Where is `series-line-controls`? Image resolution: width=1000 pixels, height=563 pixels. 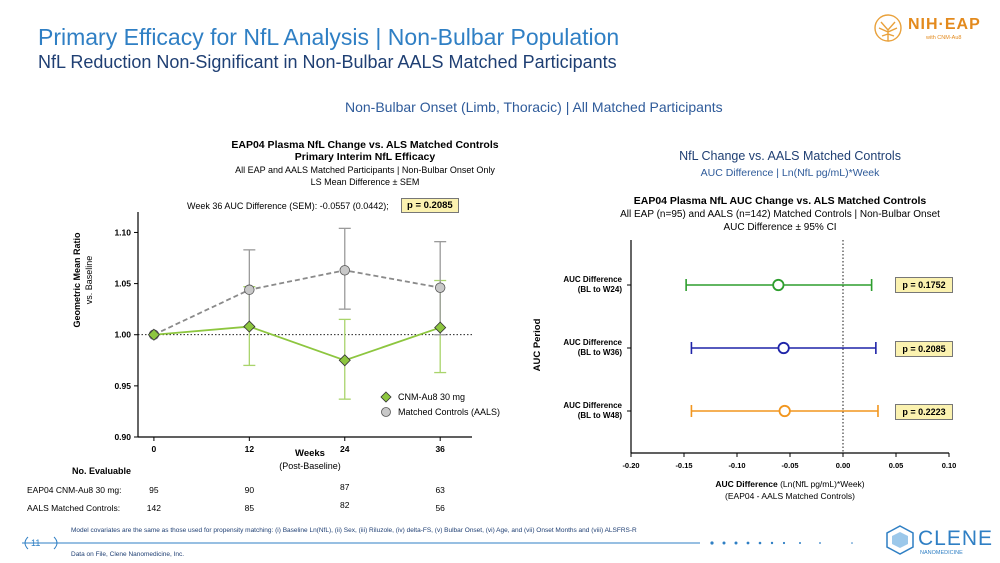
series-line-controls is located at coordinates (297, 302).